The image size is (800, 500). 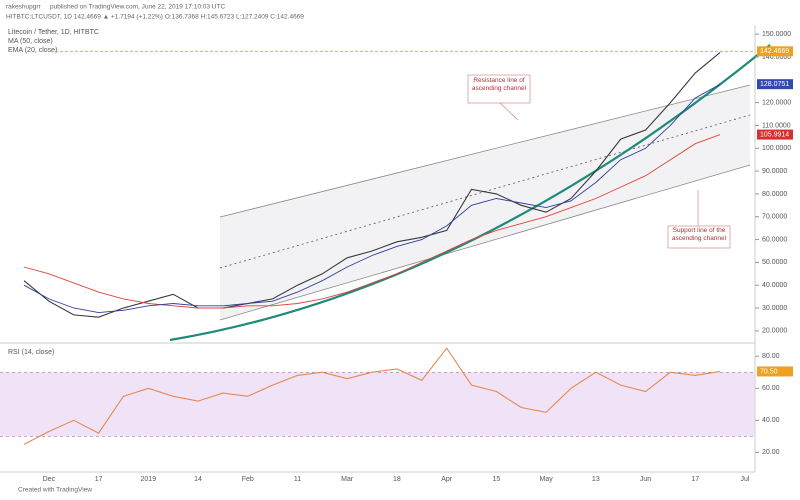 What do you see at coordinates (745, 479) in the screenshot?
I see `x-tick-label: Jul` at bounding box center [745, 479].